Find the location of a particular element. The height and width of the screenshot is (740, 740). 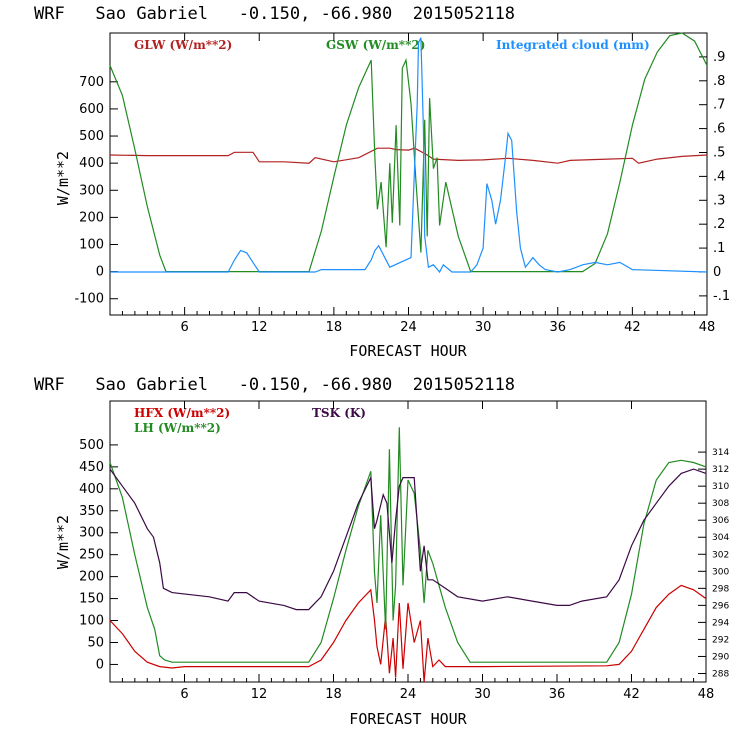

y2-tick-label: 294 is located at coordinates (720, 623).